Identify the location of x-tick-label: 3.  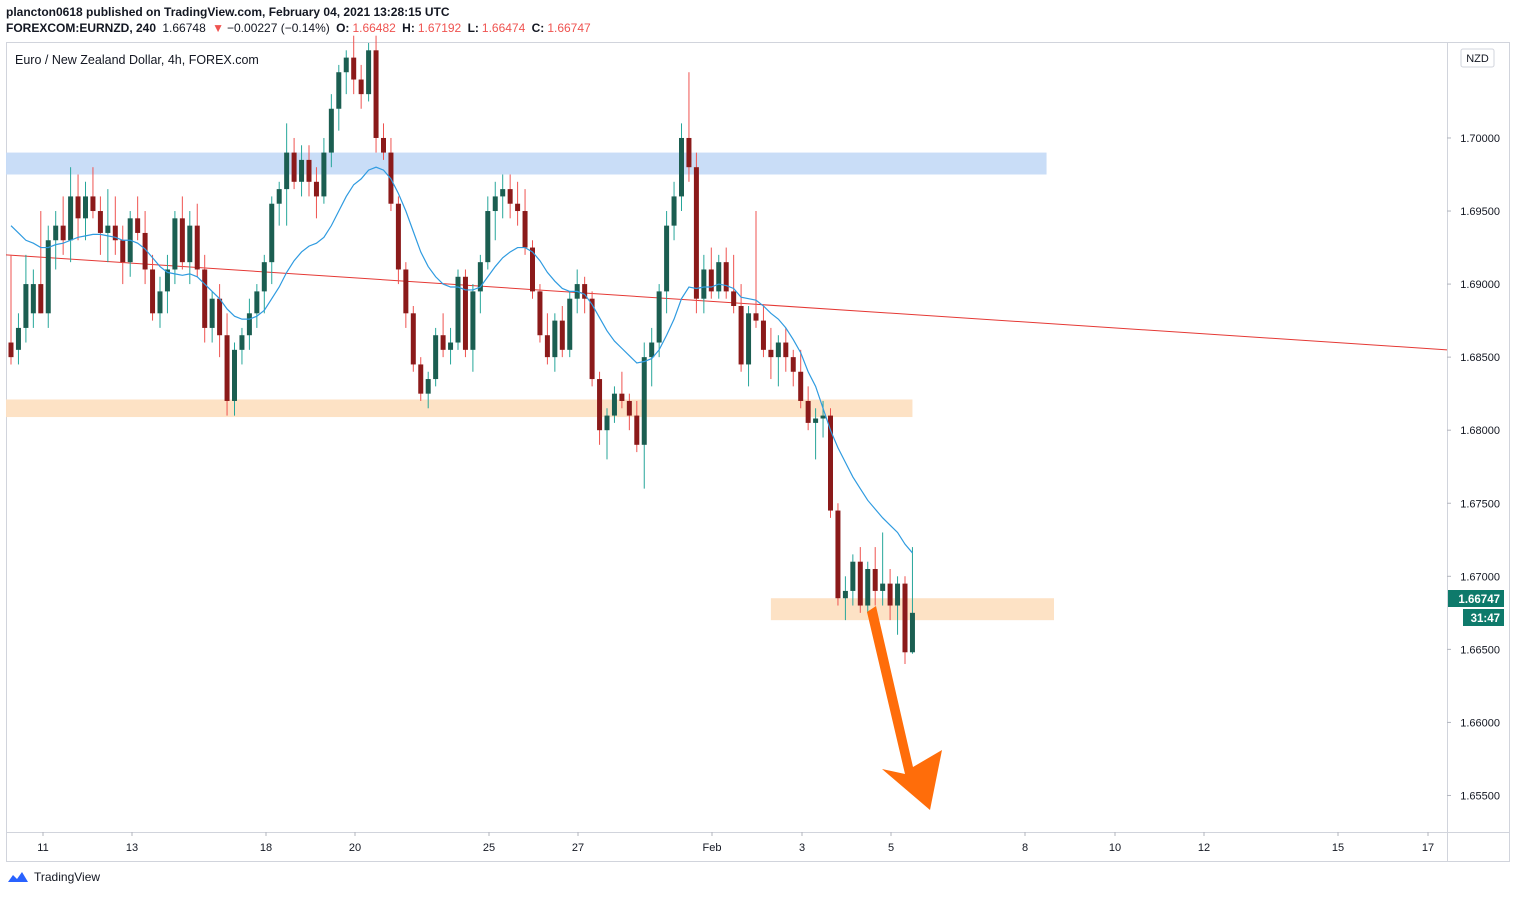
(802, 848).